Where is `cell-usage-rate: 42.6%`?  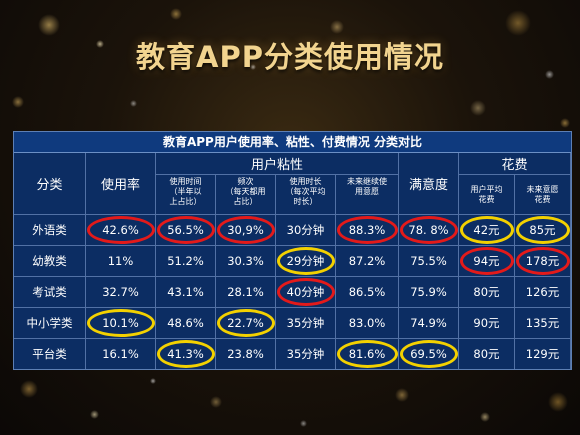
cell-usage-rate: 42.6% is located at coordinates (121, 230).